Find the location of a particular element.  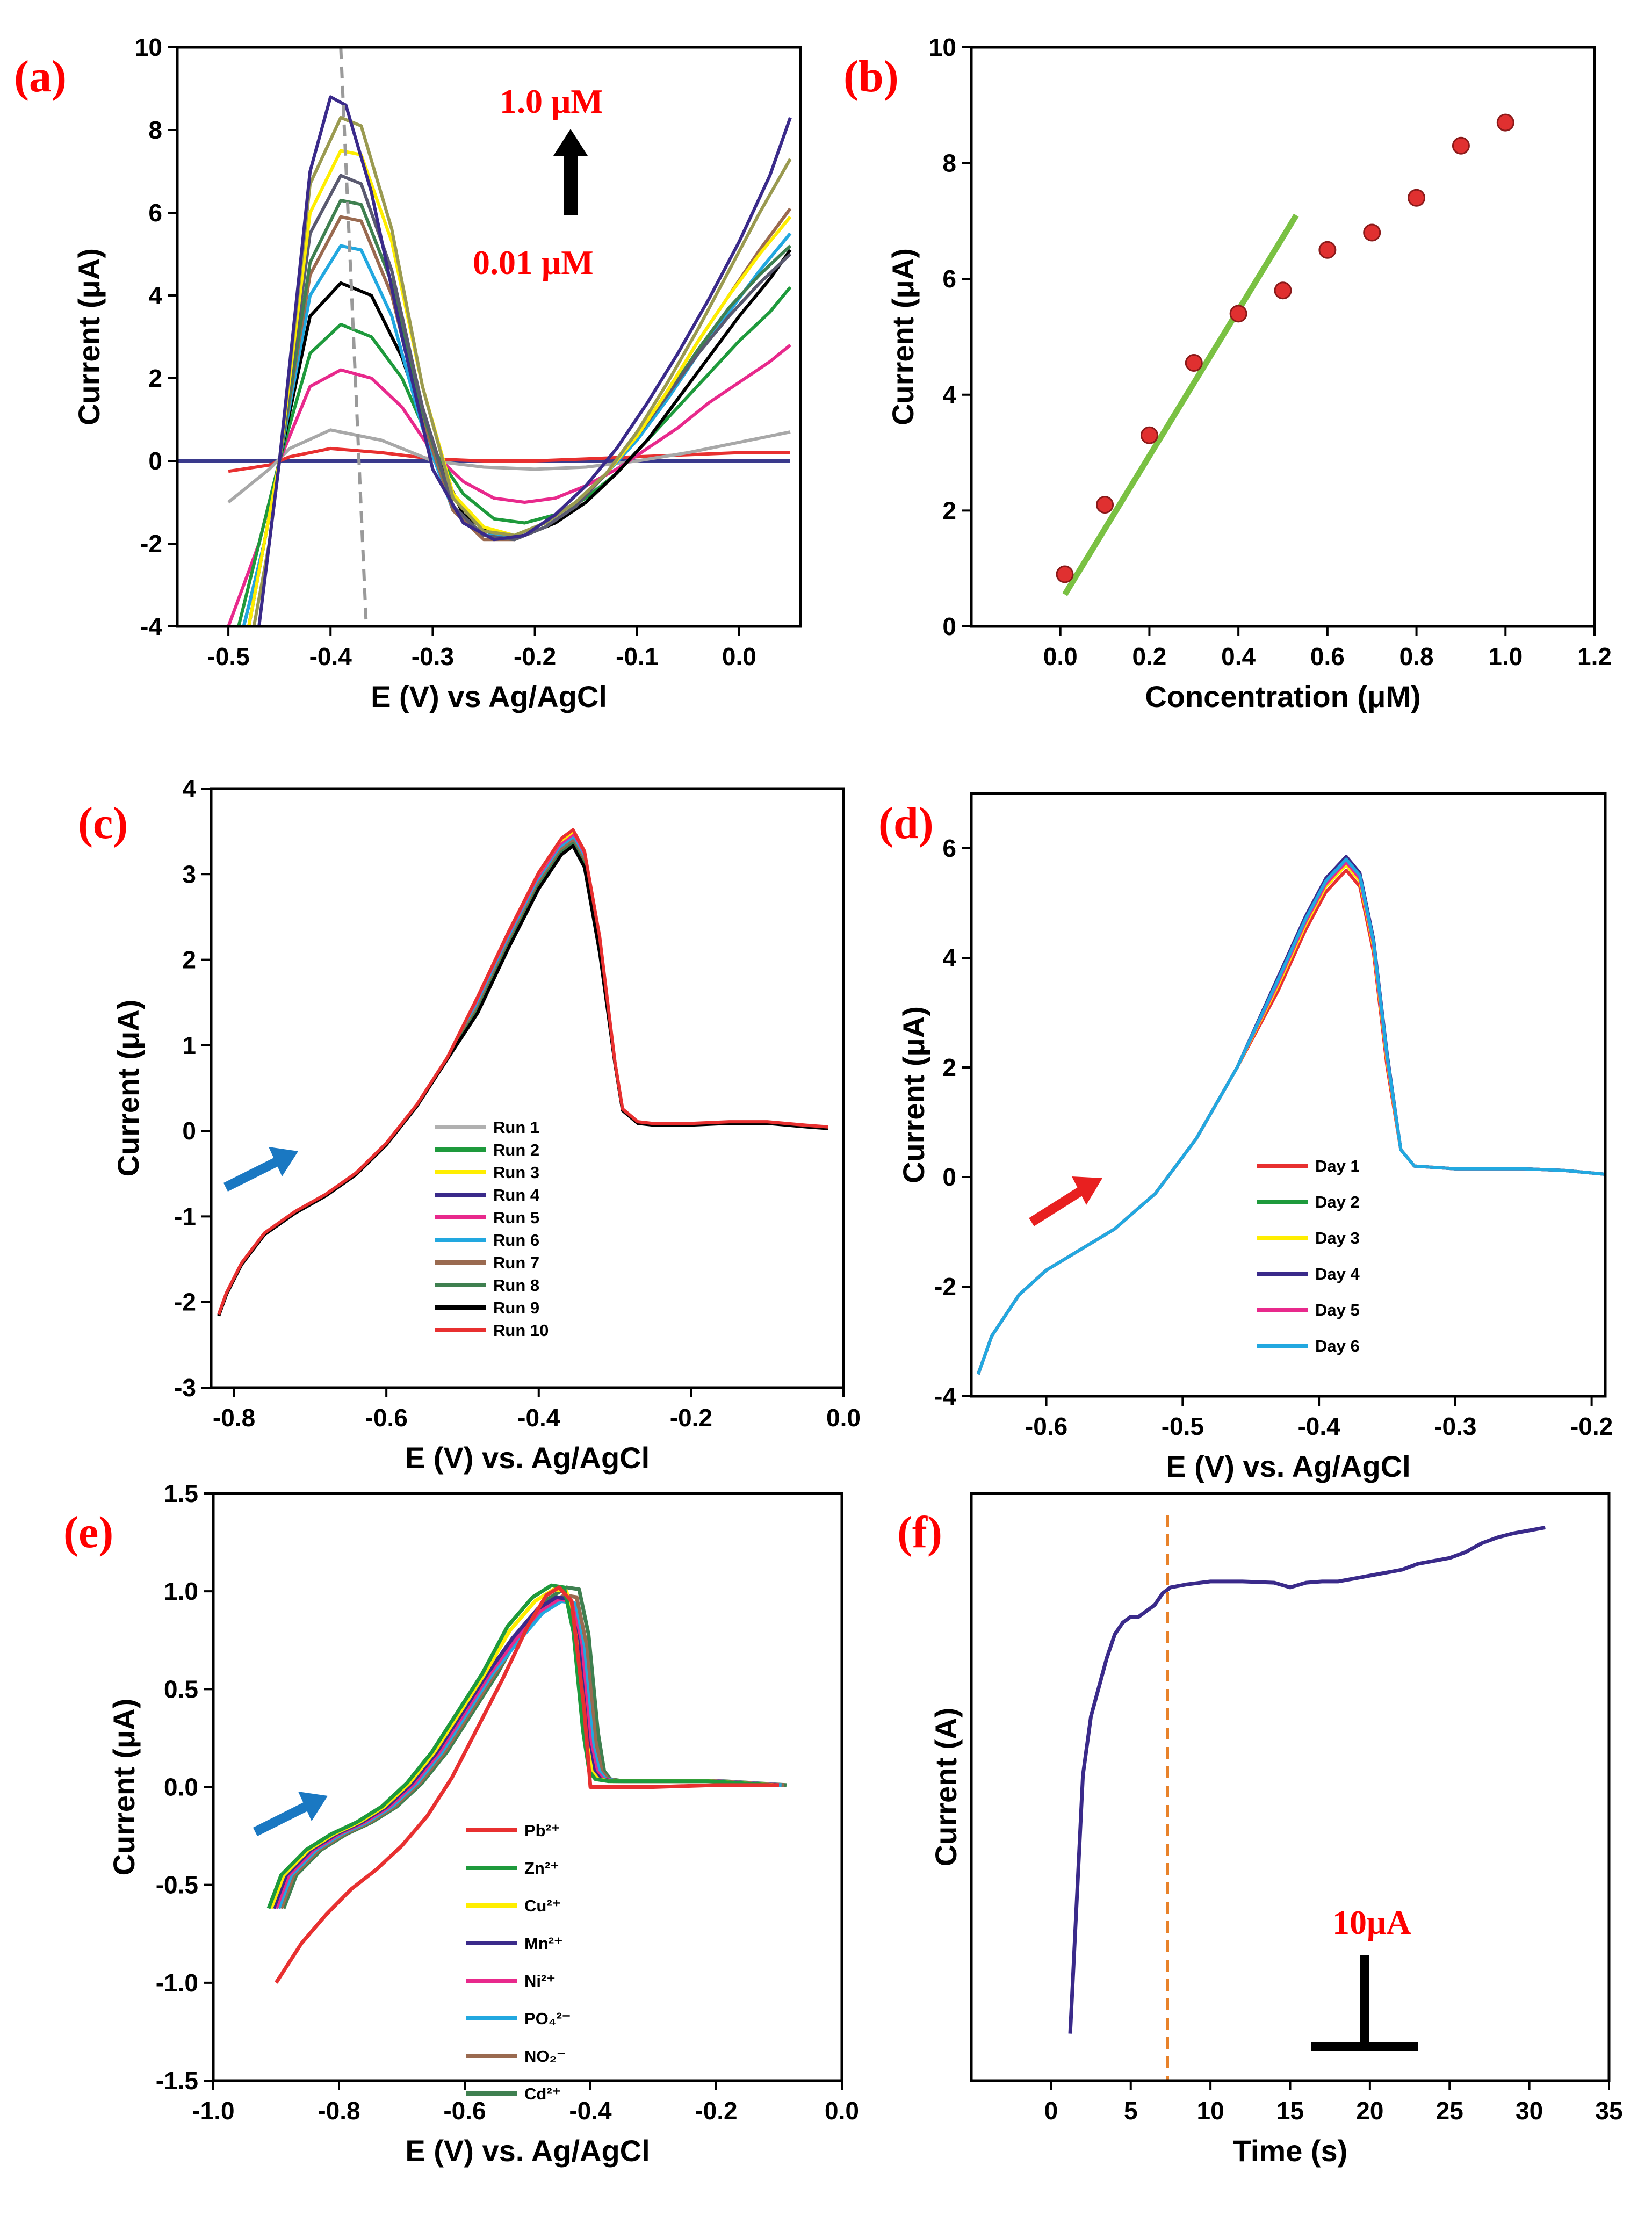

x-tick-label: -0.8 is located at coordinates (339, 2111).